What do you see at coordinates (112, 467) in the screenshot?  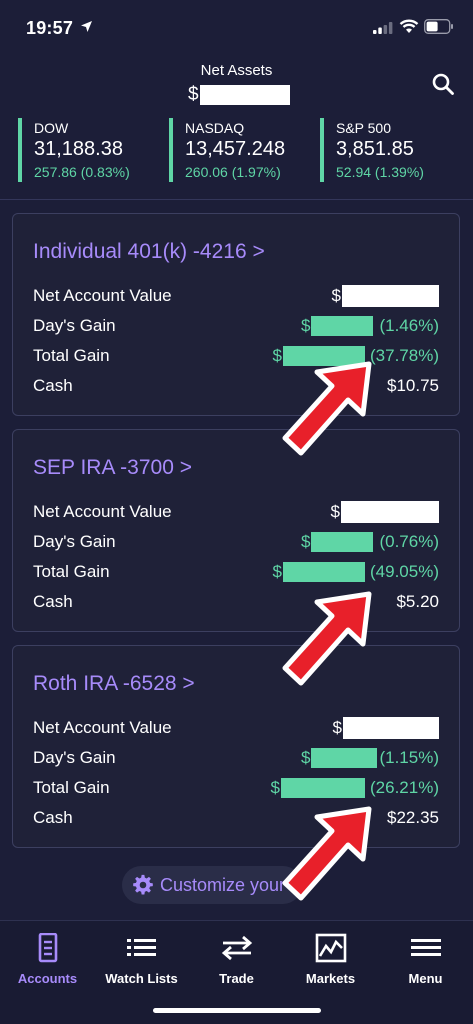 I see `account-title: SEP IRA -3700 >` at bounding box center [112, 467].